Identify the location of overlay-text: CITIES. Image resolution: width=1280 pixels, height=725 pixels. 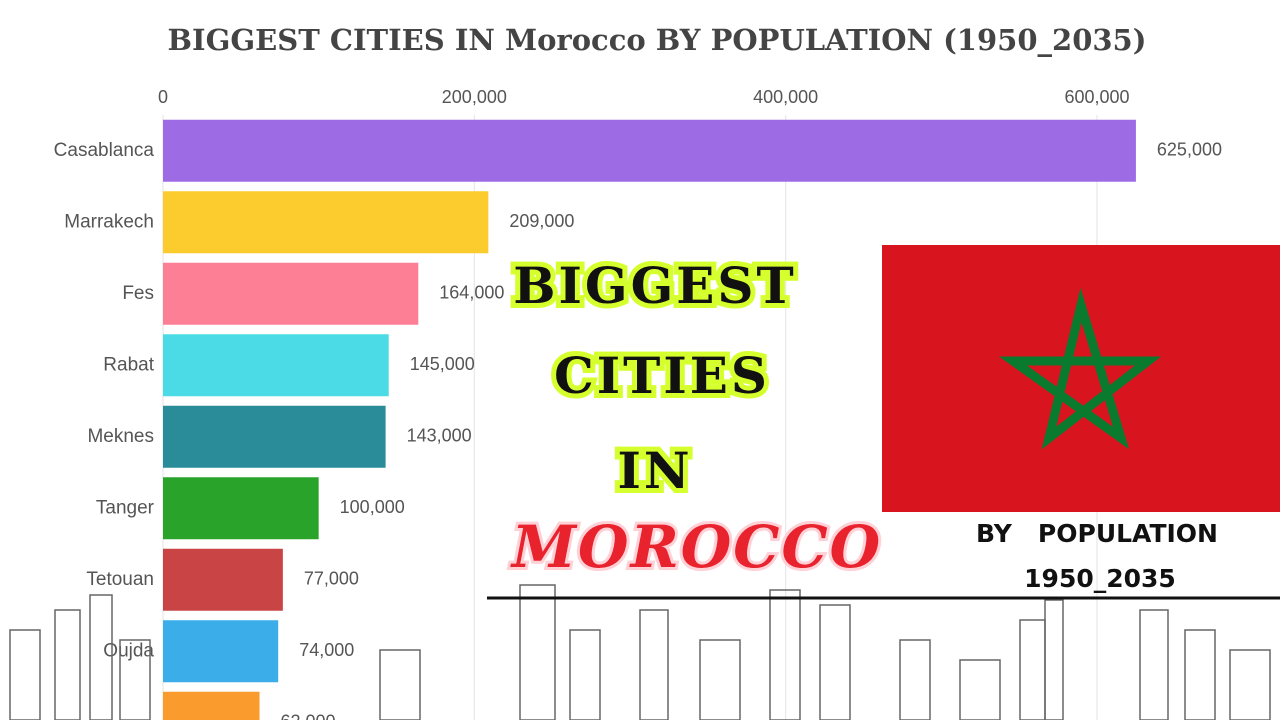
(662, 375).